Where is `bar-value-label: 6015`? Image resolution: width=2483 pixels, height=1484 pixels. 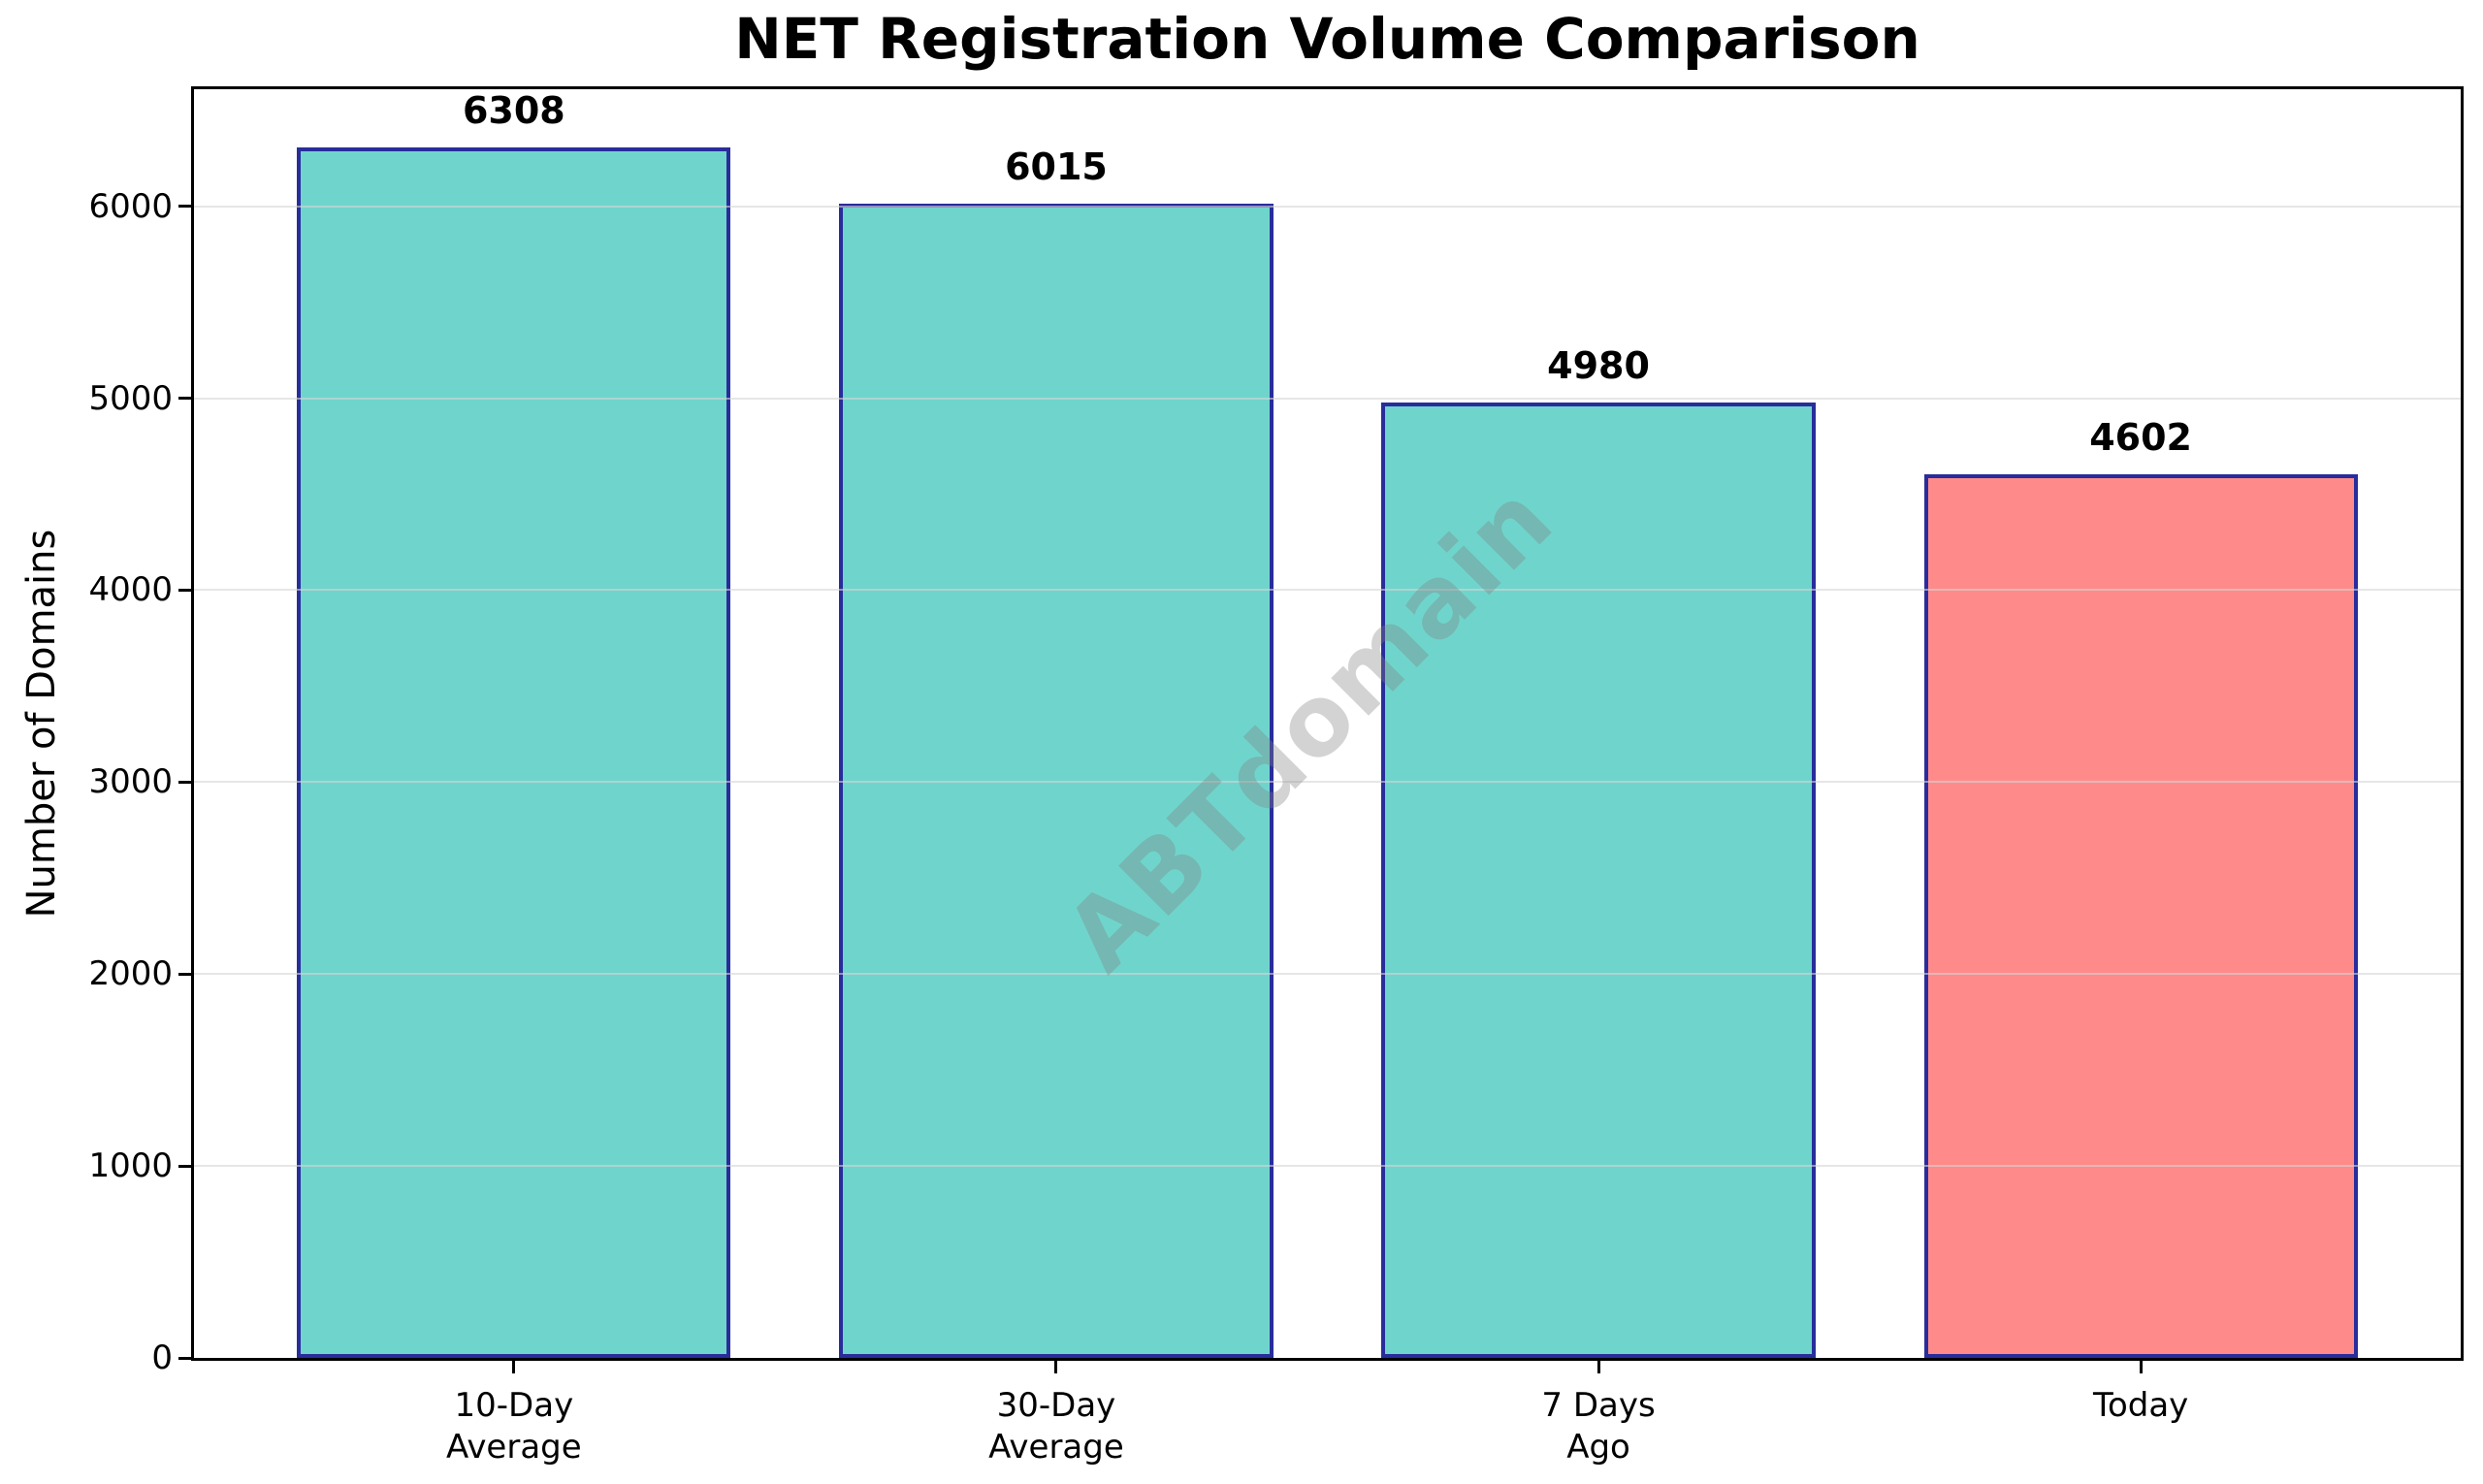
bar-value-label: 6015 is located at coordinates (1056, 166).